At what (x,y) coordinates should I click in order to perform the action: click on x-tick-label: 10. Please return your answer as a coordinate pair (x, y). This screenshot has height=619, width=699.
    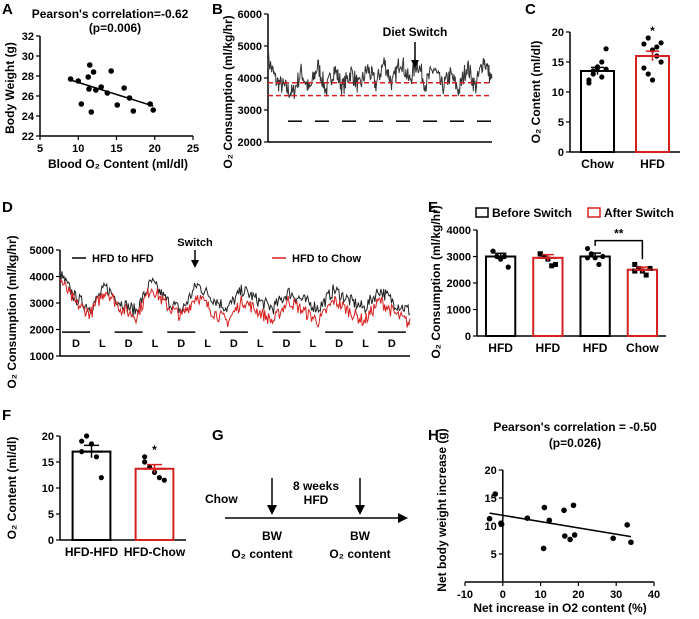
    Looking at the image, I should click on (540, 595).